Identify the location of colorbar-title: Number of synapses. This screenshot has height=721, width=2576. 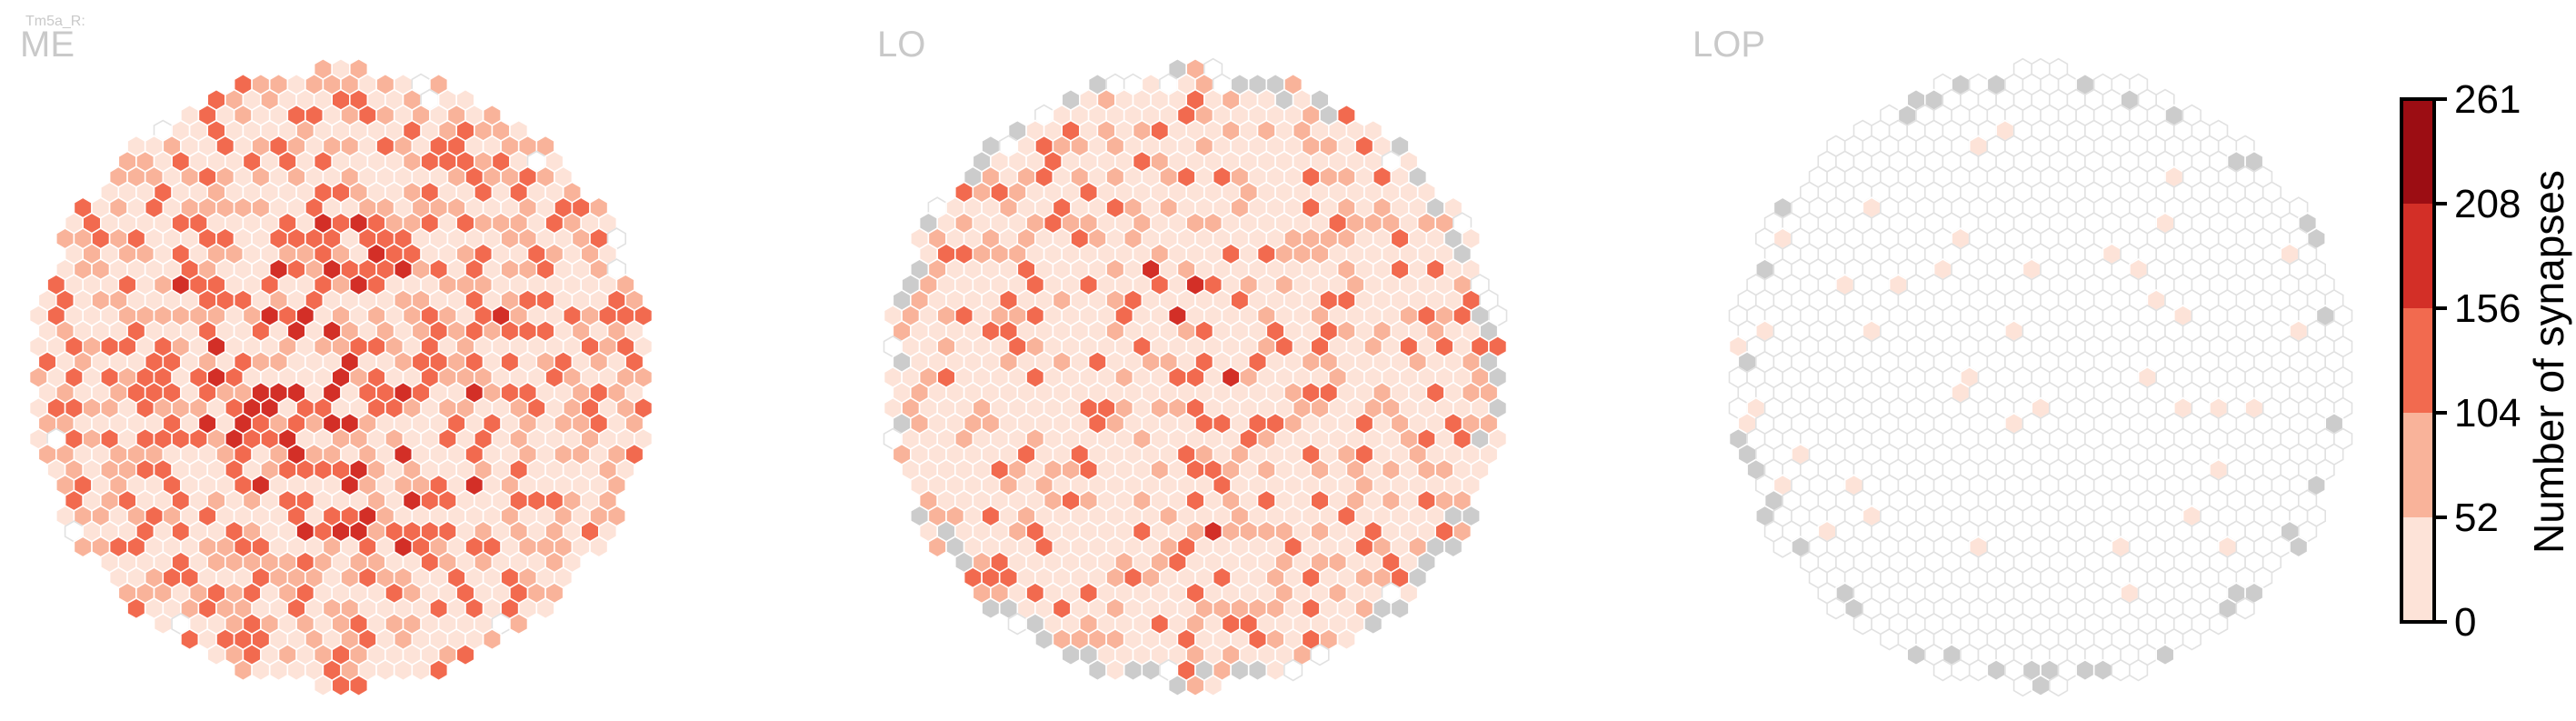
(2548, 362).